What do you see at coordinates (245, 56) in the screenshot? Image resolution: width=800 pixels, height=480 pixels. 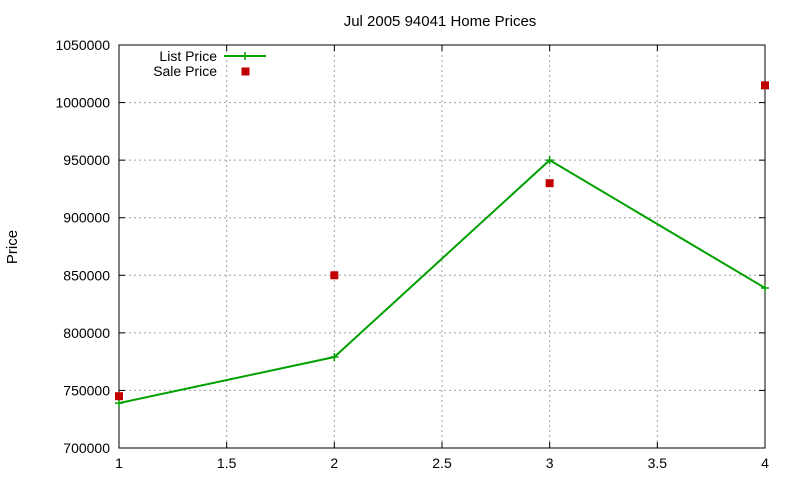 I see `legend-marker-list-price` at bounding box center [245, 56].